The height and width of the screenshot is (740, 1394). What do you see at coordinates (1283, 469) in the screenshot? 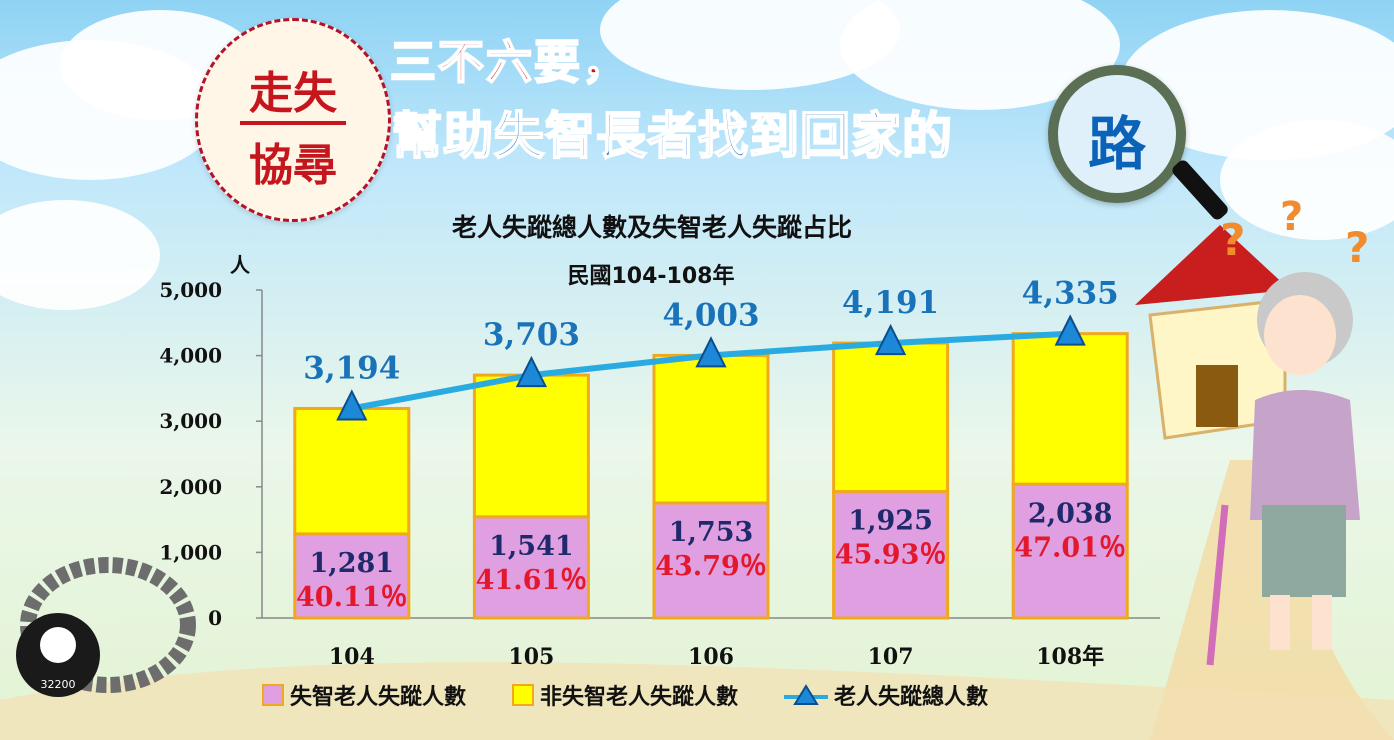
I see `elderly-woman-icon` at bounding box center [1283, 469].